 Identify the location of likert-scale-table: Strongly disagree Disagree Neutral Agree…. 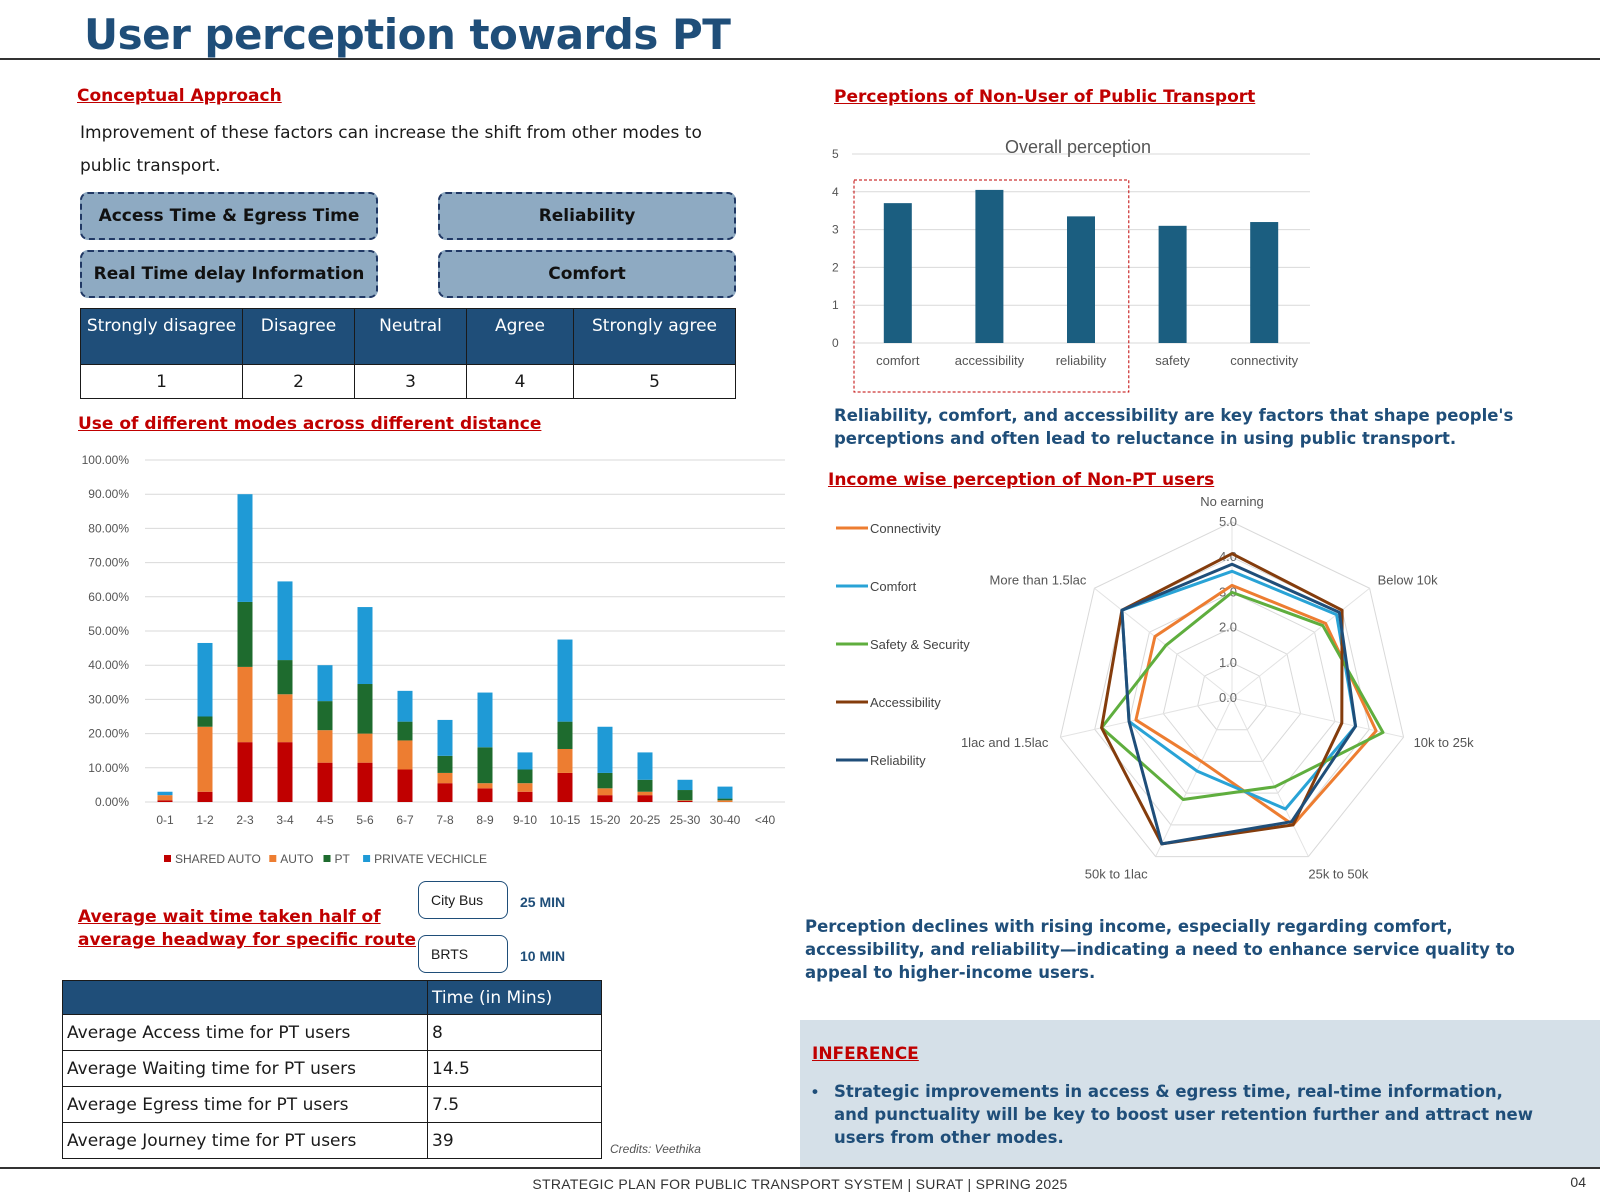
(408, 353).